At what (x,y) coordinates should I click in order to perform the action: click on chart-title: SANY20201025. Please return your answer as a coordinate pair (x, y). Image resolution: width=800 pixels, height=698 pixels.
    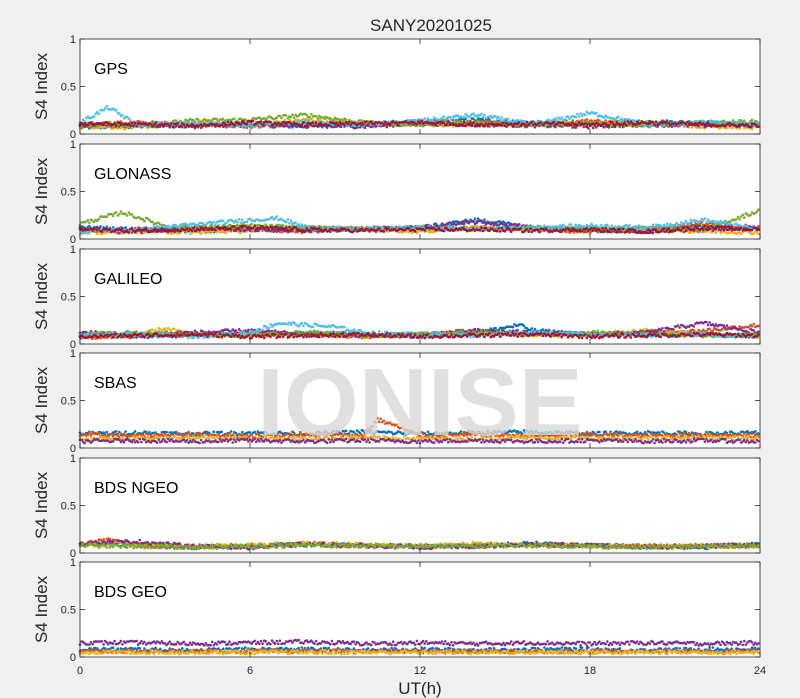
    Looking at the image, I should click on (431, 25).